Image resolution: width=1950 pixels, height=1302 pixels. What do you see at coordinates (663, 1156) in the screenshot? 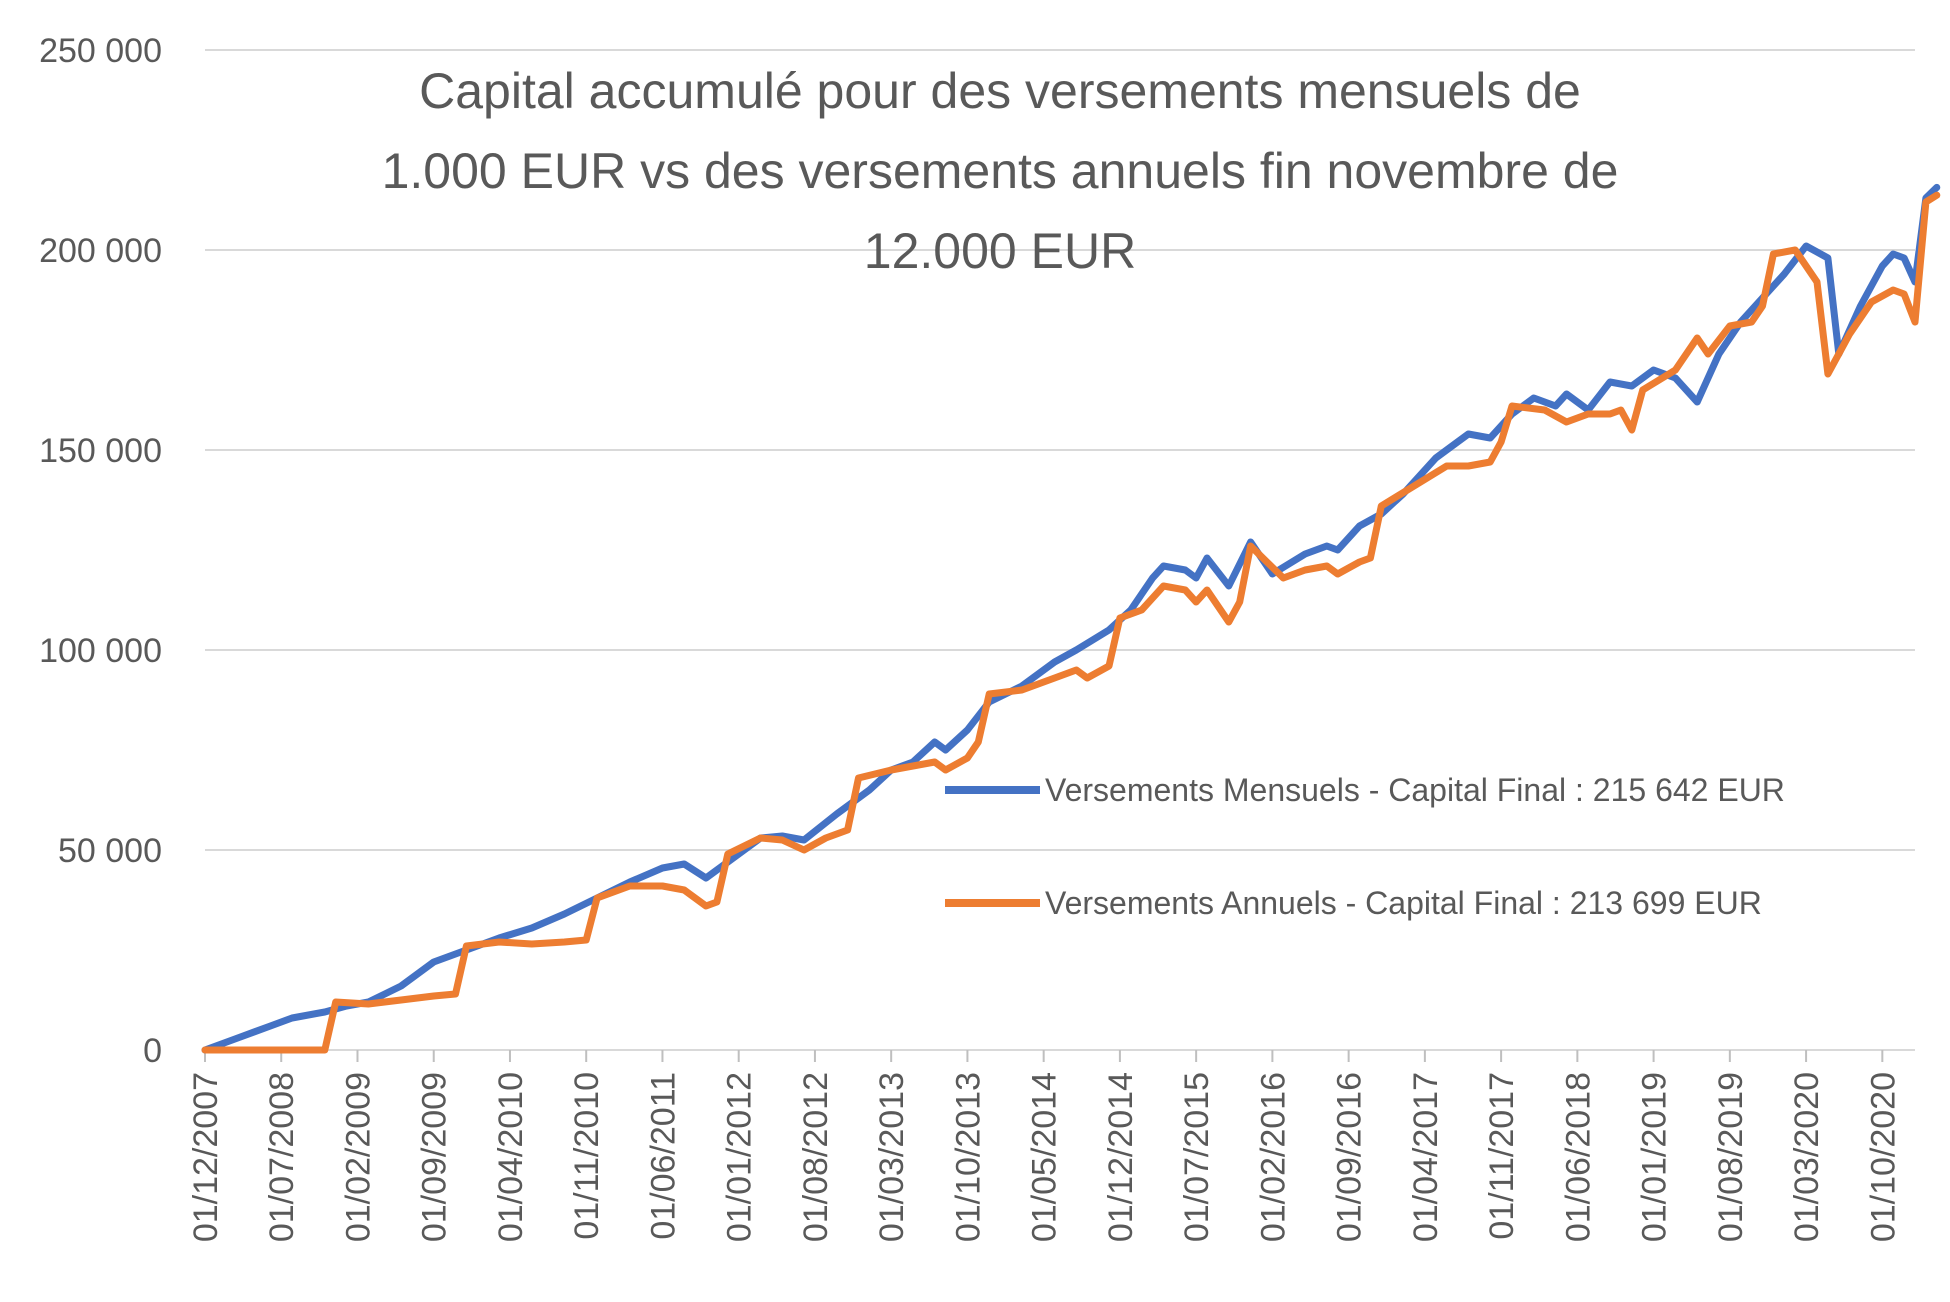
I see `x-tick-label: 01/06/2011` at bounding box center [663, 1156].